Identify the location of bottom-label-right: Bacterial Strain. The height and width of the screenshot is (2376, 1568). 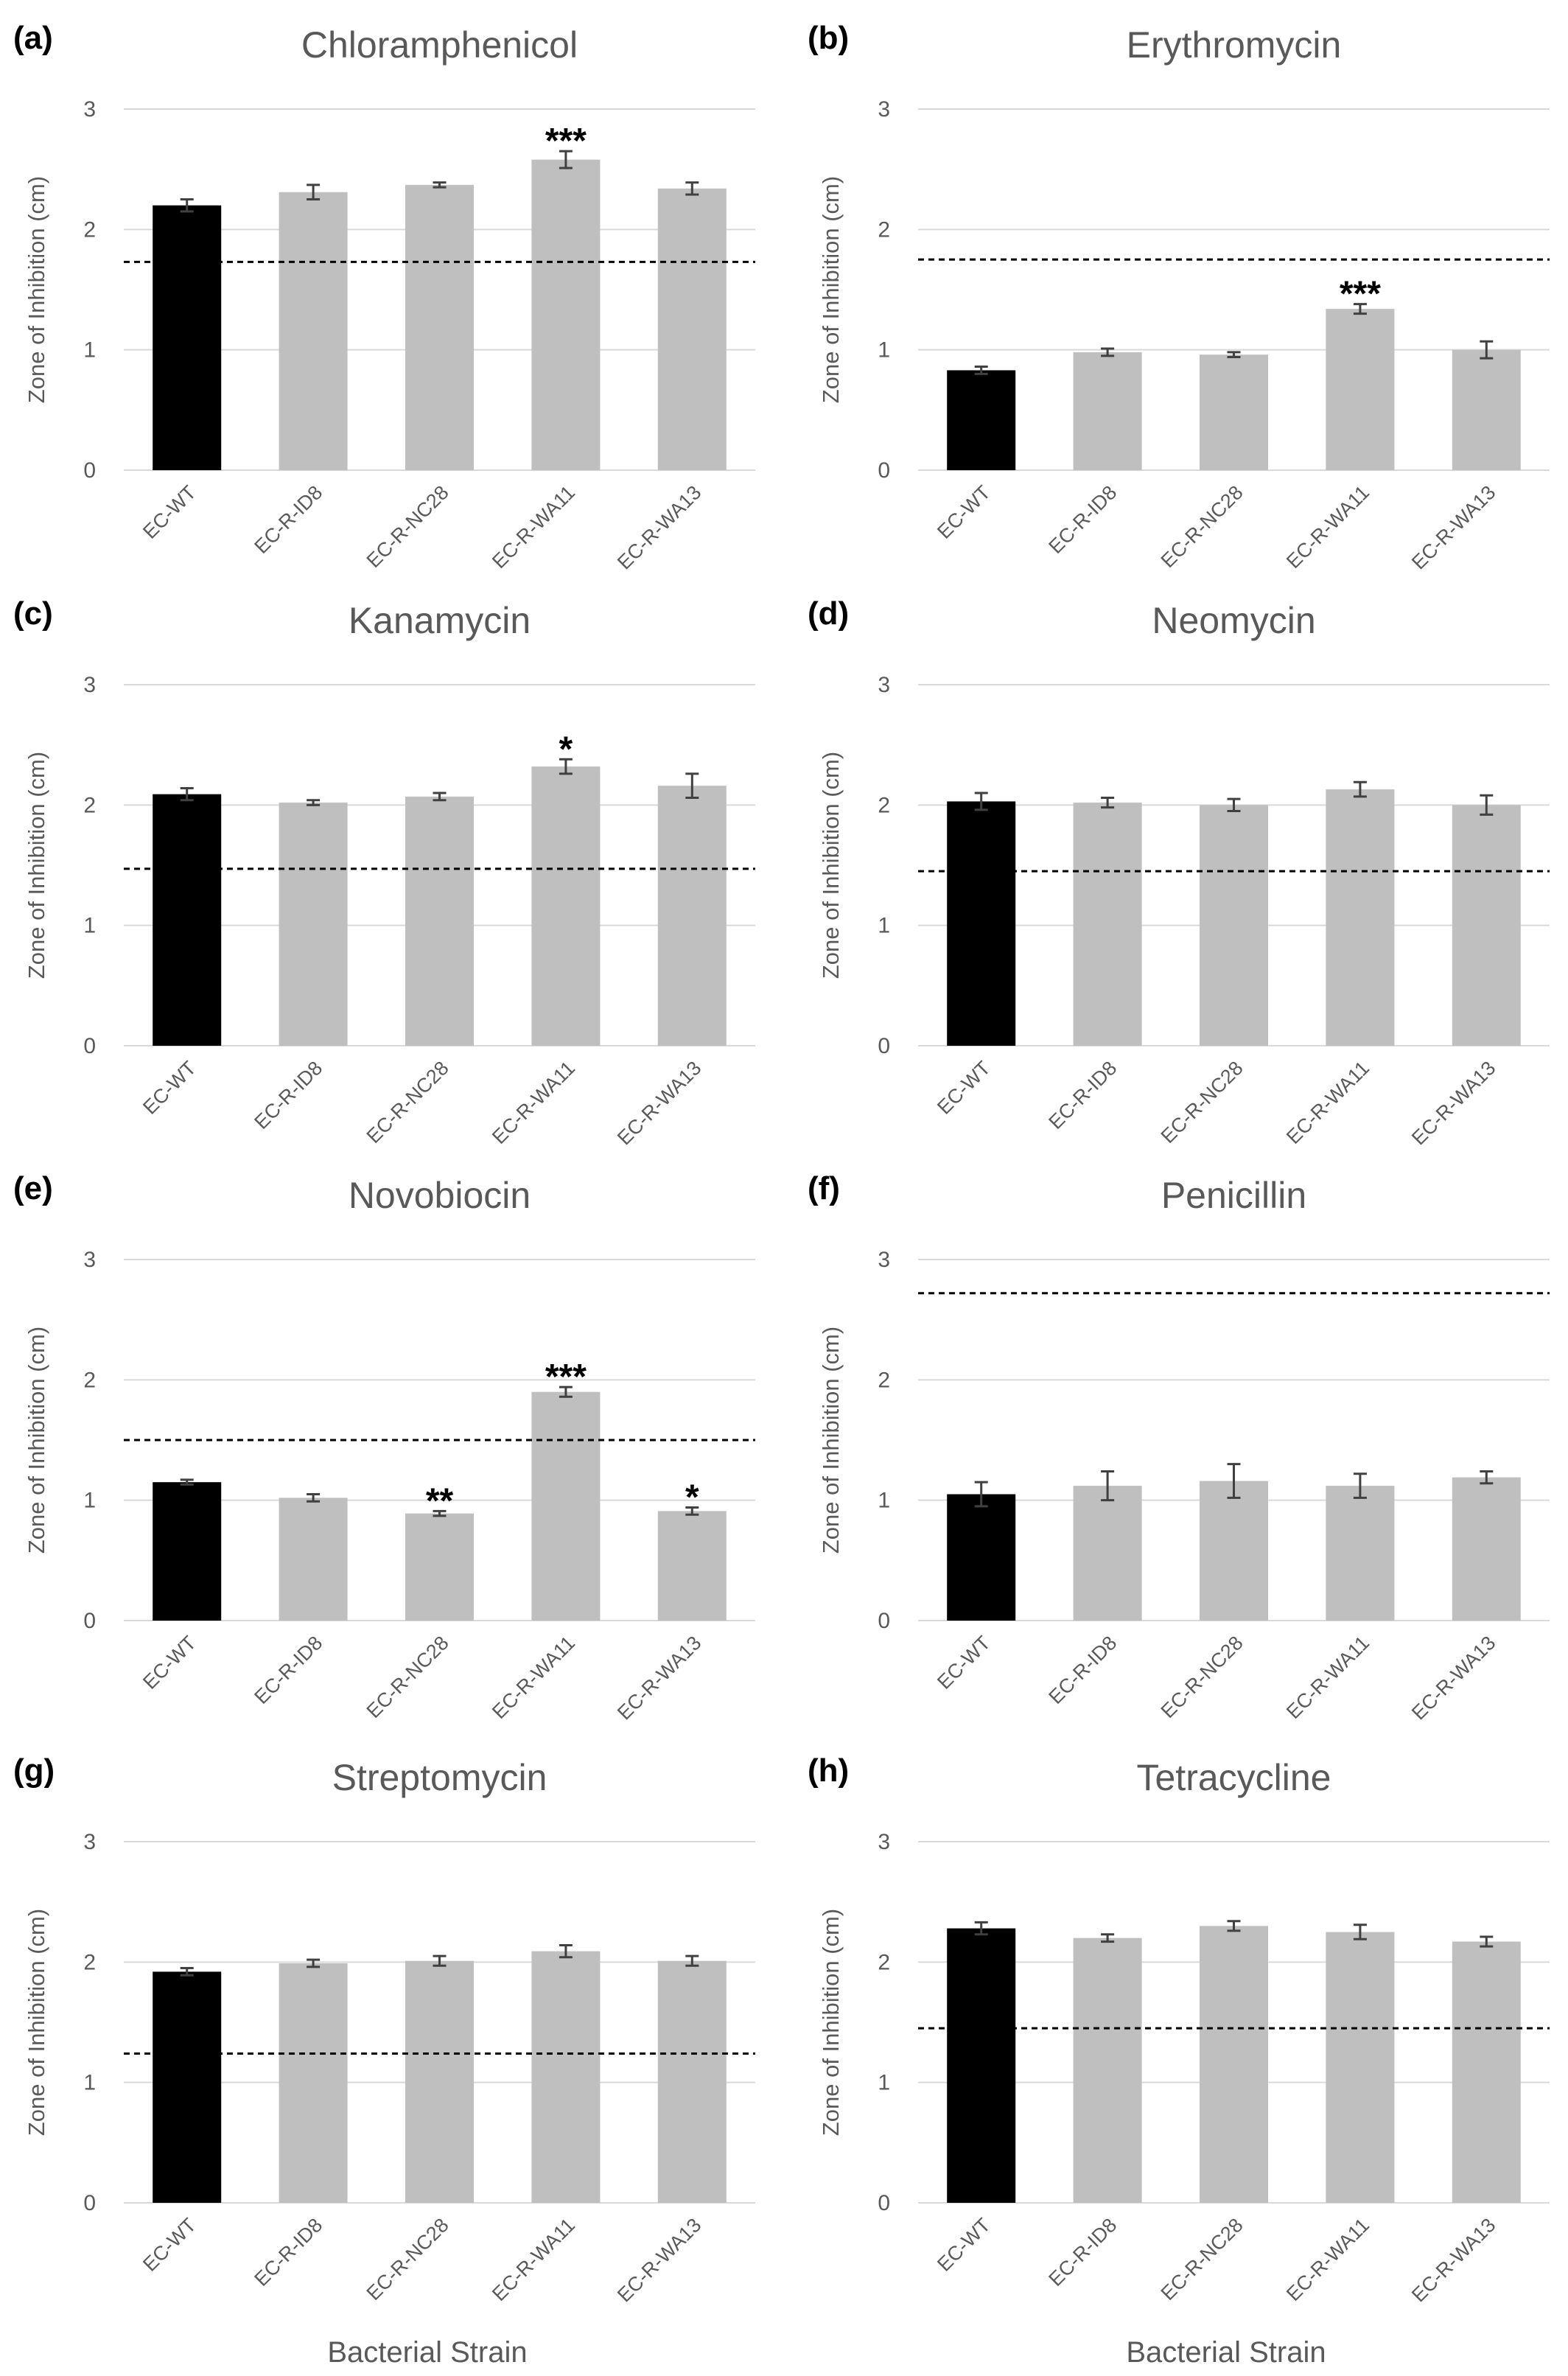
(1226, 2352).